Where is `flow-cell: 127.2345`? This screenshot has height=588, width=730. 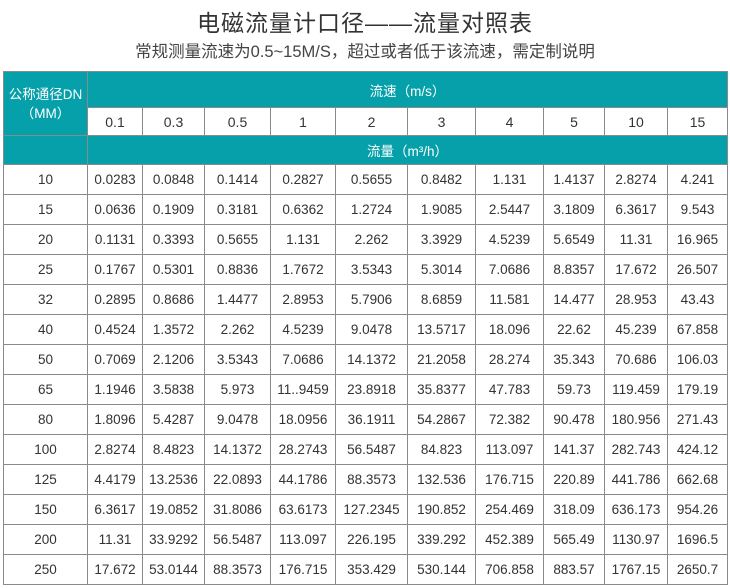 flow-cell: 127.2345 is located at coordinates (371, 509).